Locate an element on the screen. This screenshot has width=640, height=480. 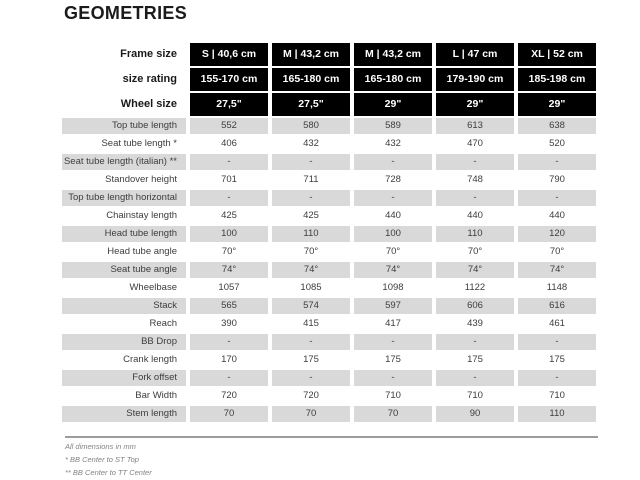
value-cell: 589 is located at coordinates (393, 126).